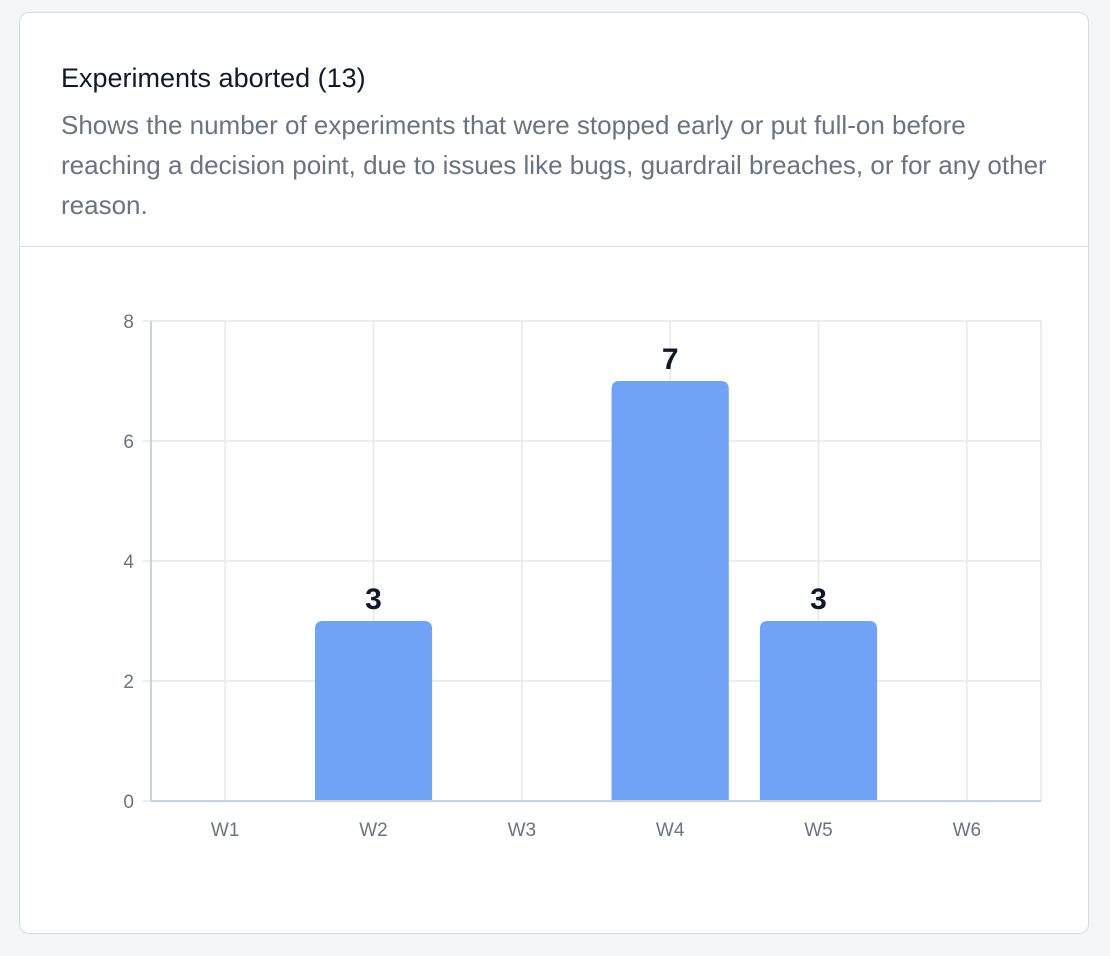 The image size is (1110, 956). Describe the element at coordinates (373, 830) in the screenshot. I see `x-tick-label: W2` at that location.